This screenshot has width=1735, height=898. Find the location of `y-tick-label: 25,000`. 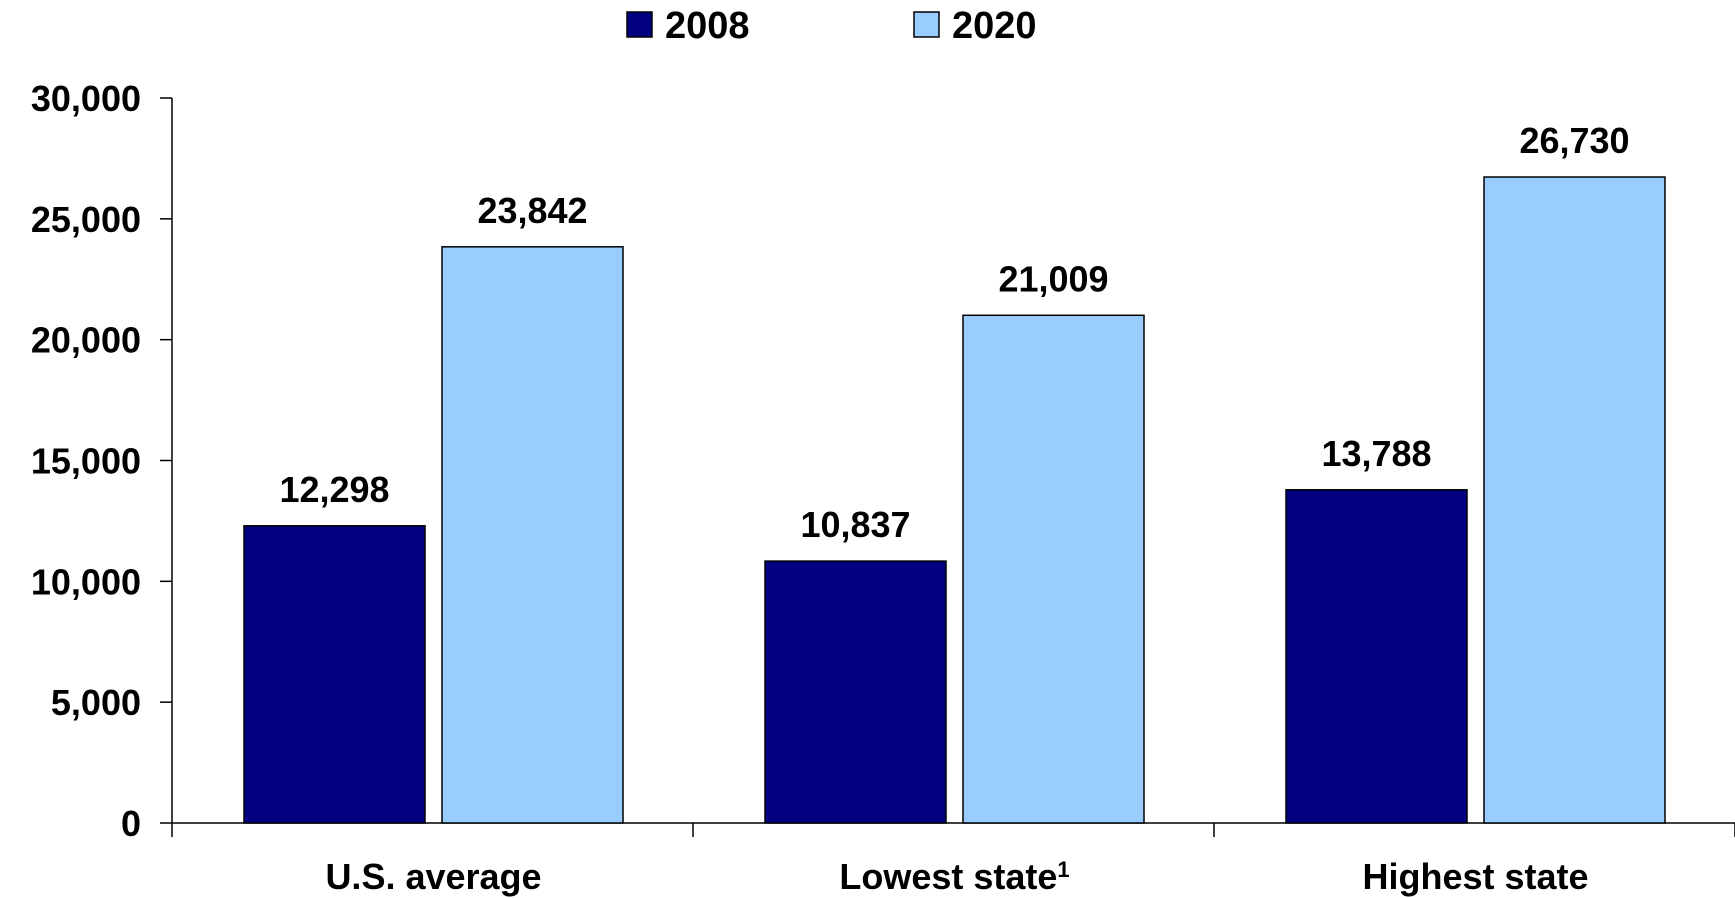

y-tick-label: 25,000 is located at coordinates (86, 219).